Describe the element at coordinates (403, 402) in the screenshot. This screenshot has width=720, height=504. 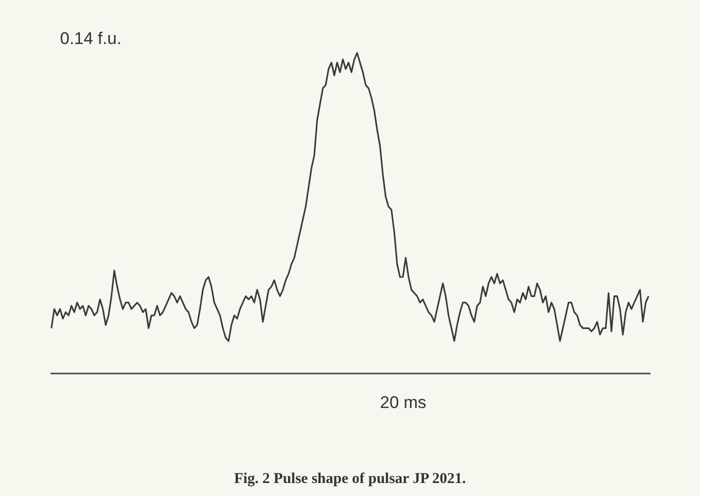
I see `text: 20 ms` at that location.